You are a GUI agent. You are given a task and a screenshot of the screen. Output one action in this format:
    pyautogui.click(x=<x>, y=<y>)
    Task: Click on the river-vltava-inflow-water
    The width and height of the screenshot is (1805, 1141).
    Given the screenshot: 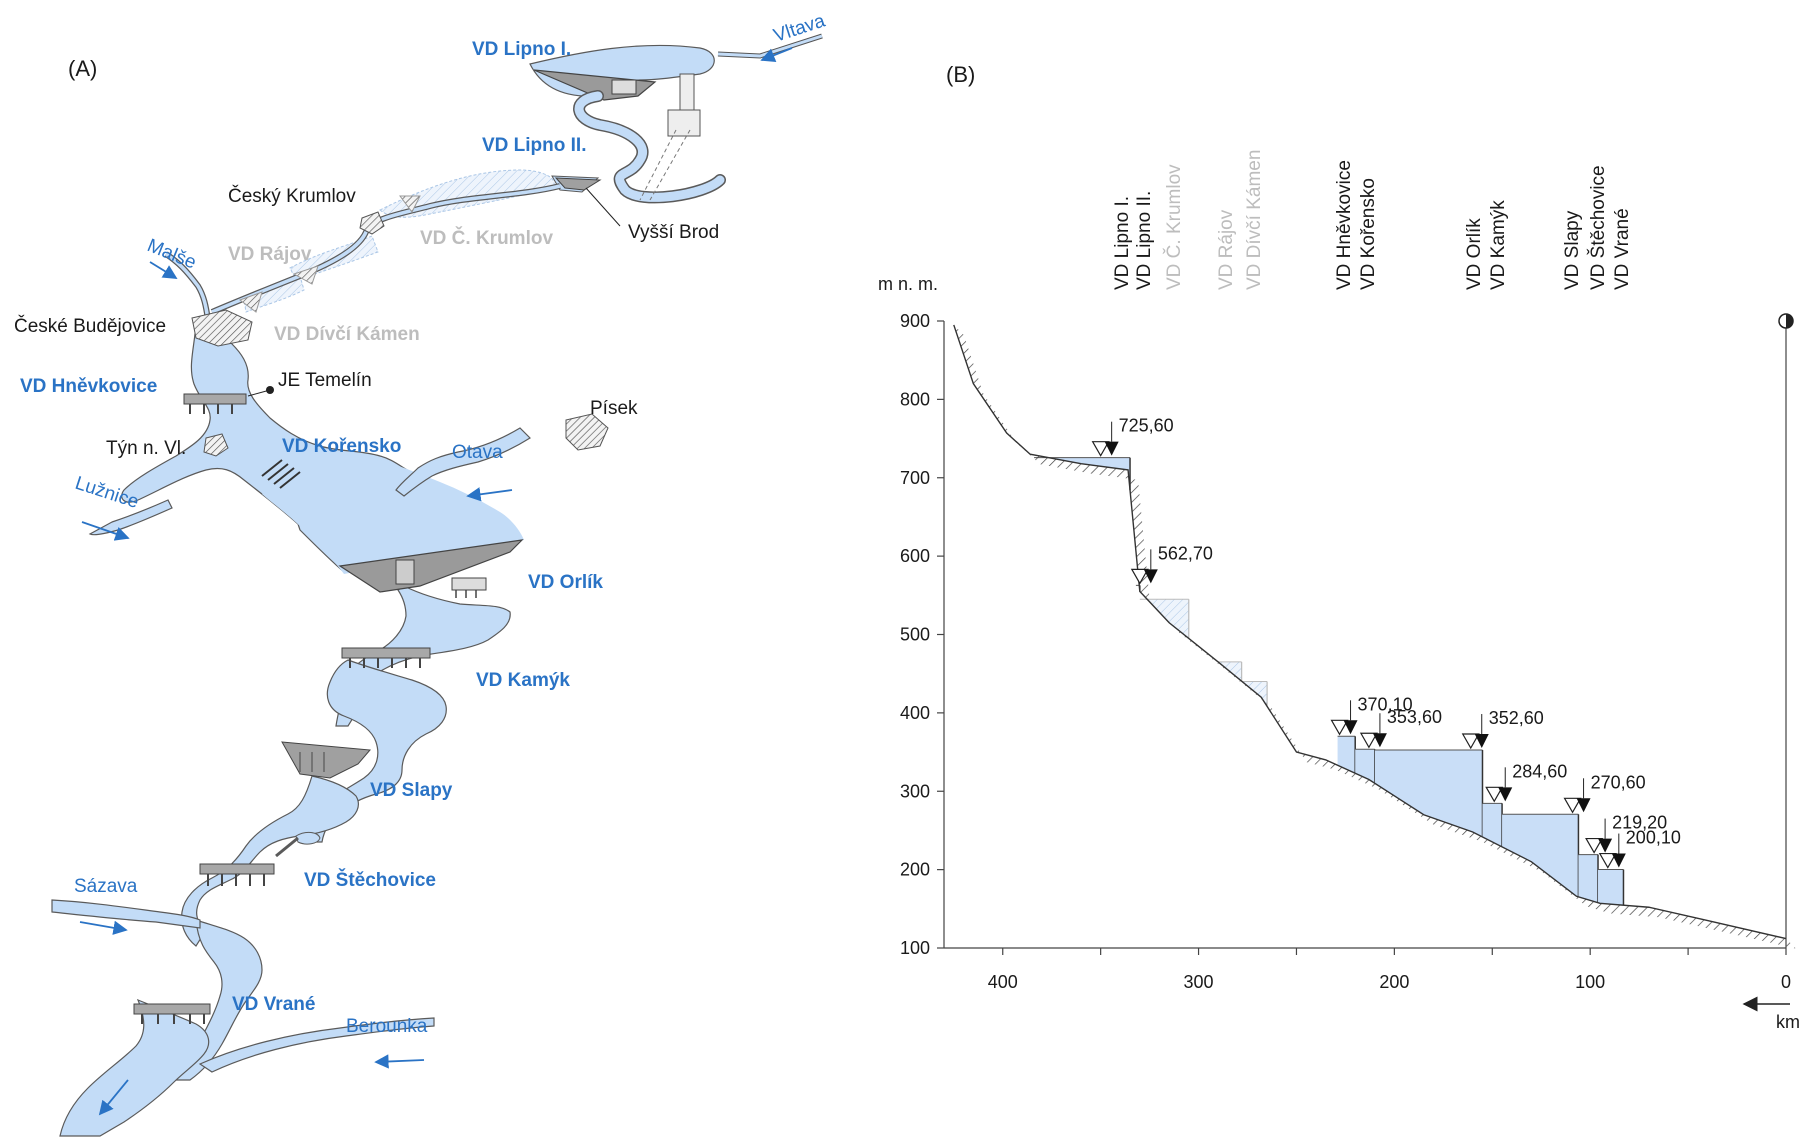 What is the action you would take?
    pyautogui.click(x=770, y=46)
    